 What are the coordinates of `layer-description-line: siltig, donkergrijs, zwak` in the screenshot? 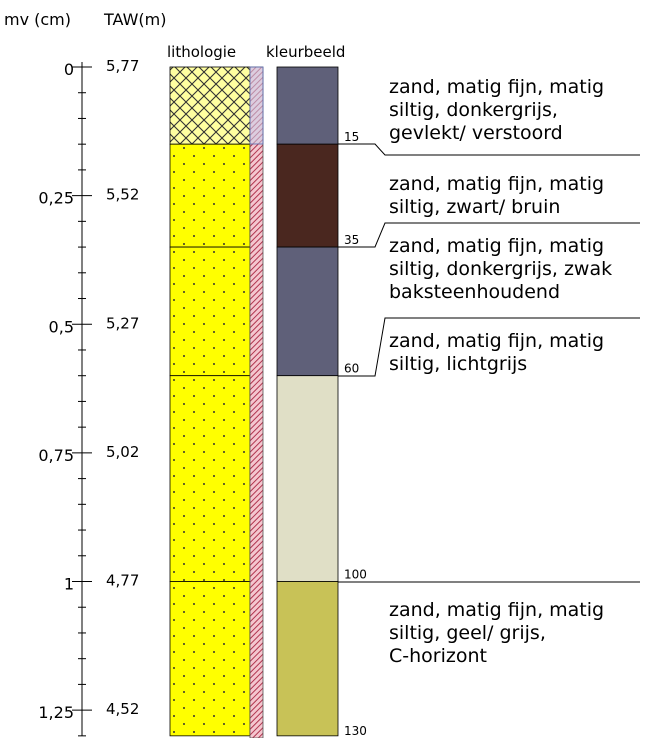 It's located at (500, 269).